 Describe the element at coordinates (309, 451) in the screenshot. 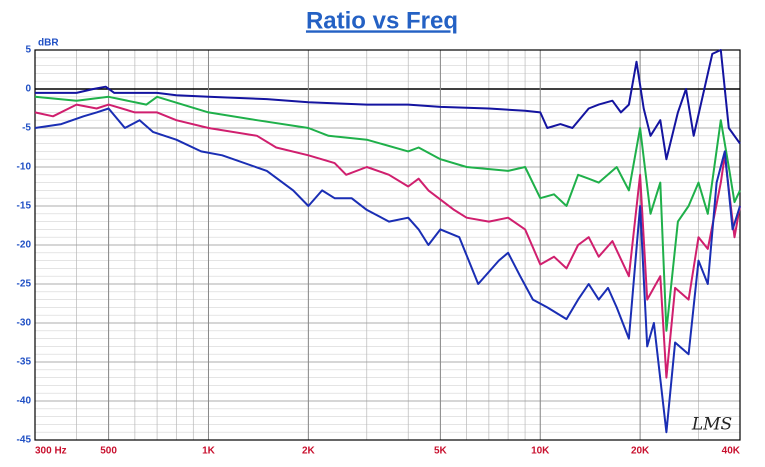

I see `x-tick-label: 2K` at that location.